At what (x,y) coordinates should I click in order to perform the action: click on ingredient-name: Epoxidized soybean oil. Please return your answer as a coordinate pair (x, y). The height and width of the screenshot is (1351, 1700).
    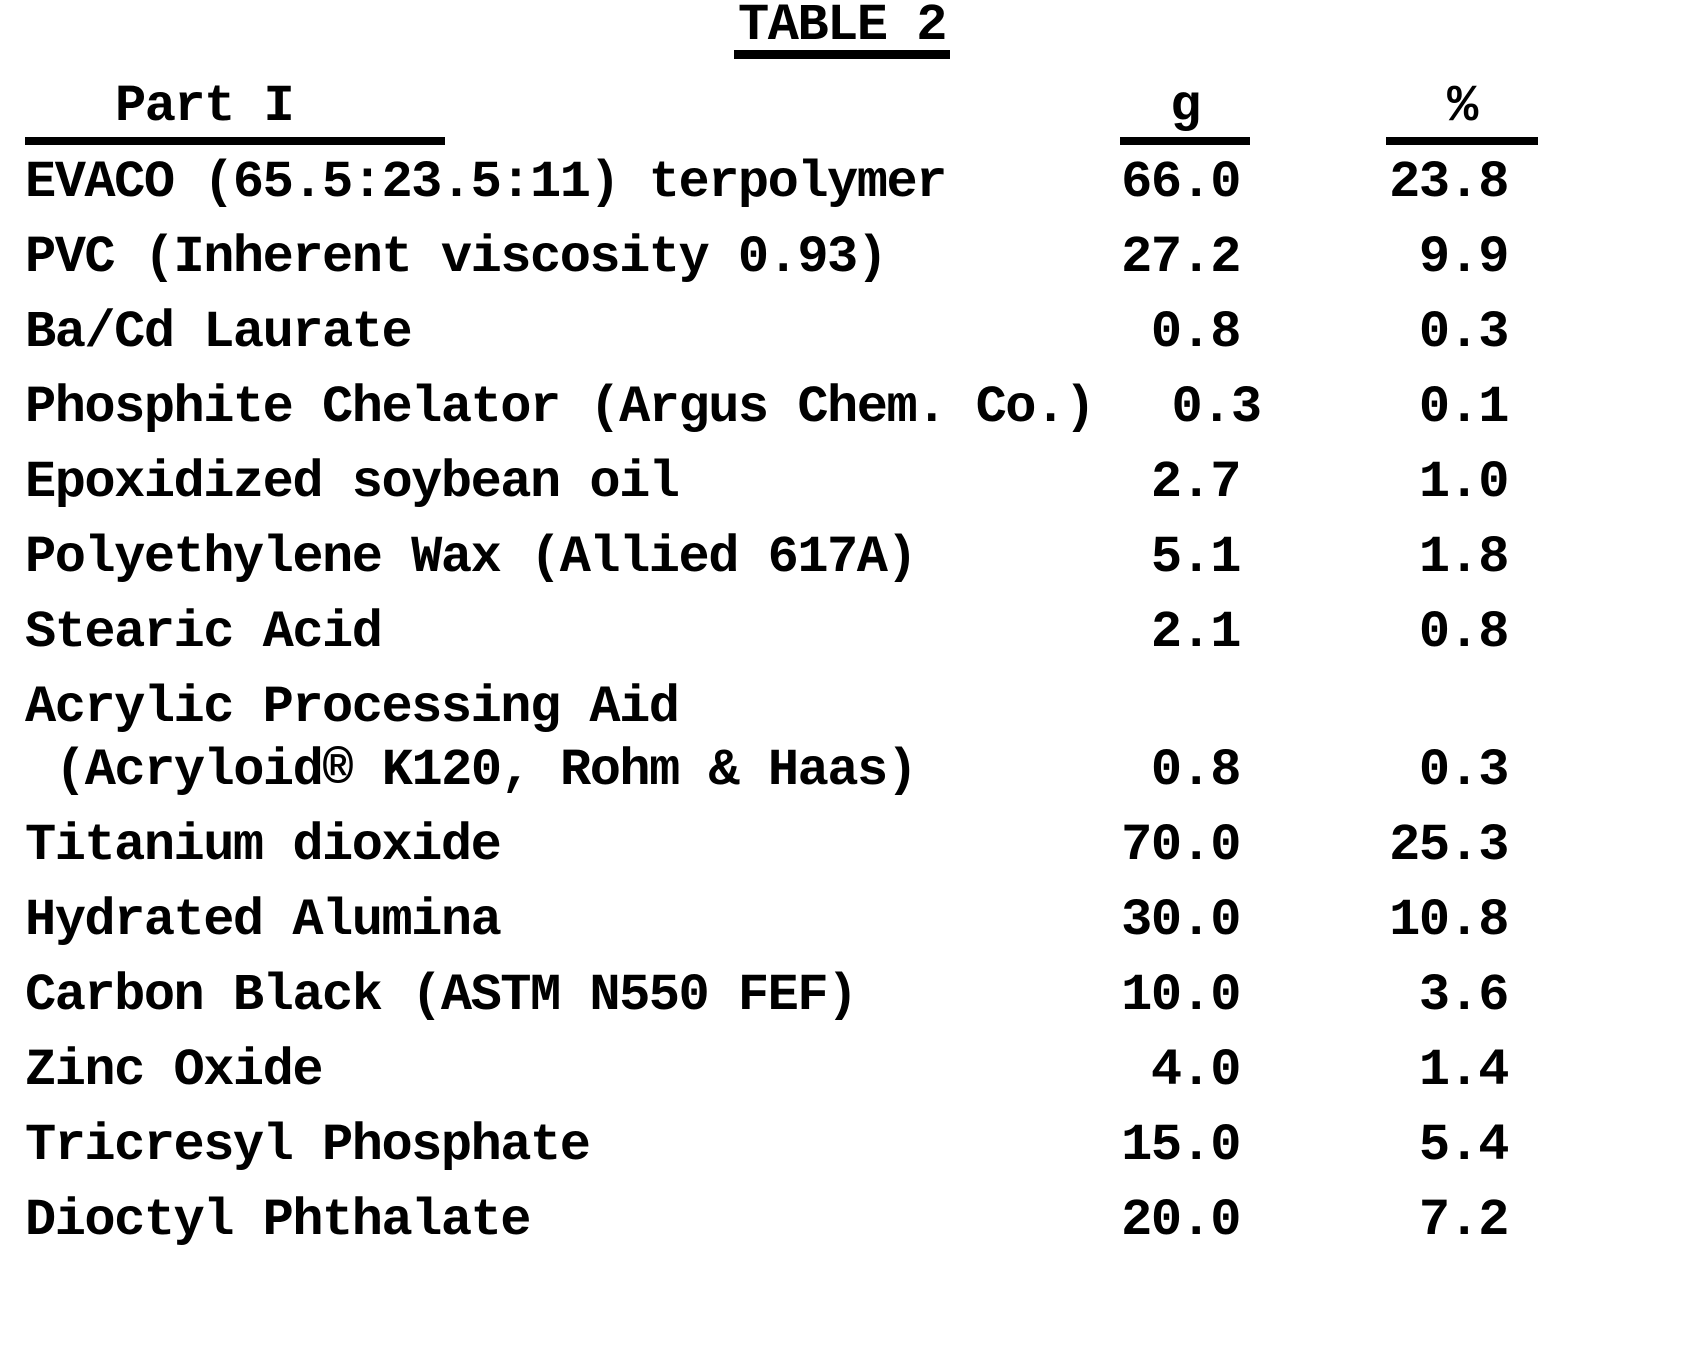
    Looking at the image, I should click on (352, 482).